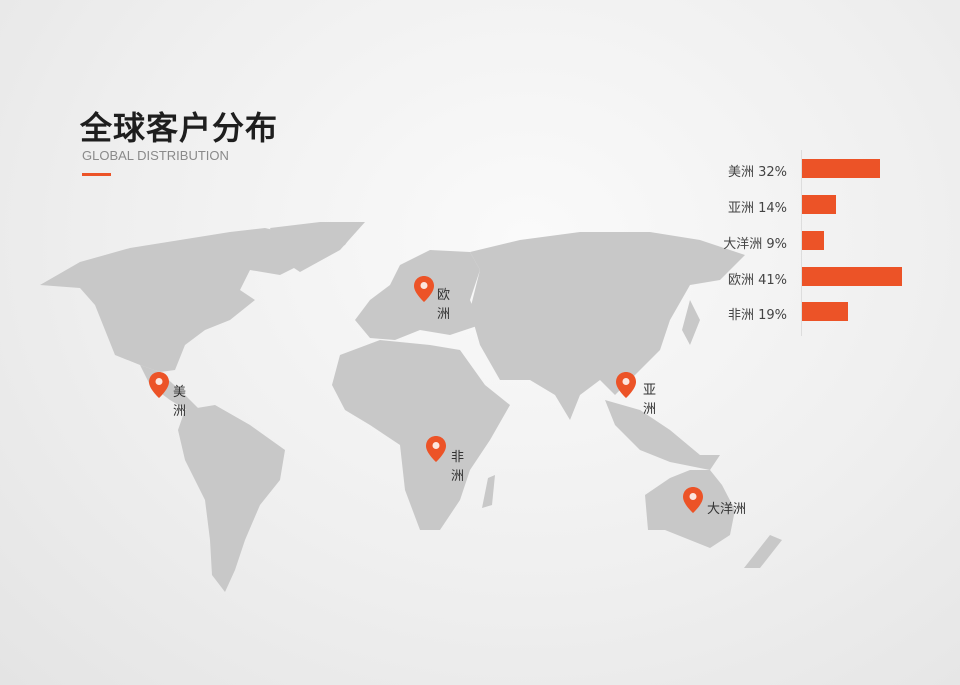  I want to click on bar-label: 美洲 32%, so click(757, 172).